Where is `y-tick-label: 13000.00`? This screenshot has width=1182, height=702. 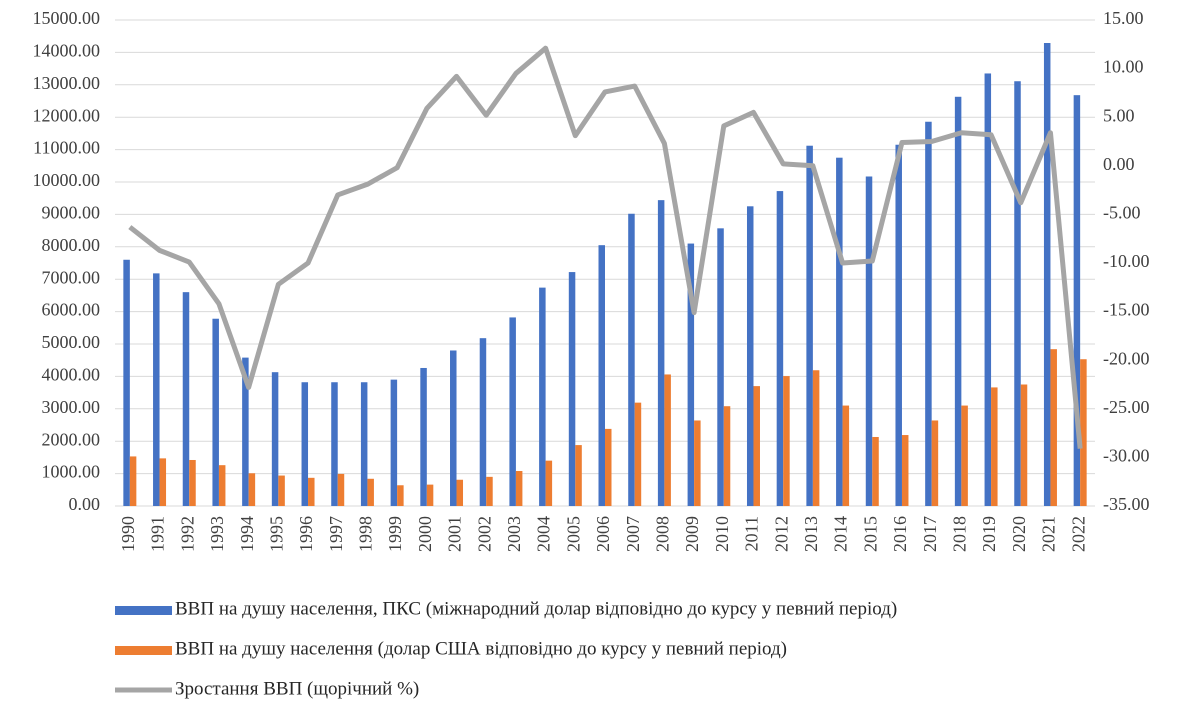 y-tick-label: 13000.00 is located at coordinates (67, 83).